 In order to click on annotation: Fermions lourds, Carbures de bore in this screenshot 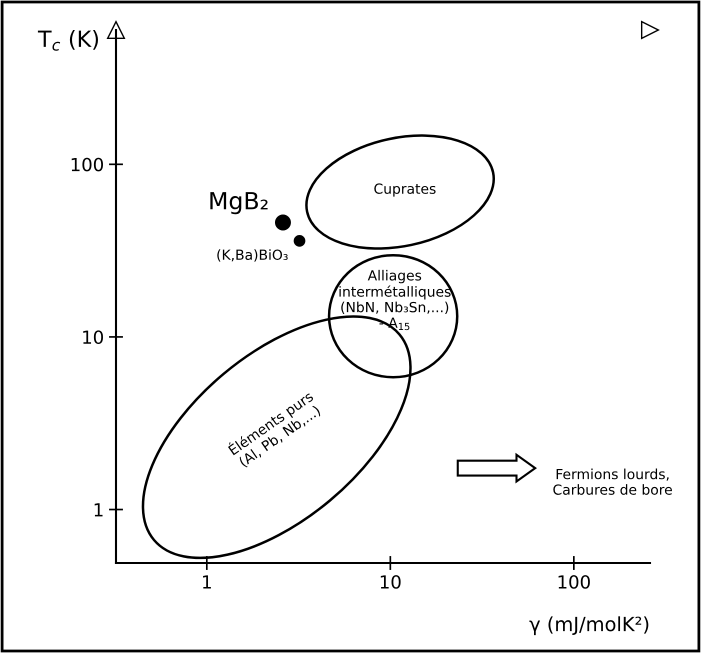, I will do `click(612, 481)`.